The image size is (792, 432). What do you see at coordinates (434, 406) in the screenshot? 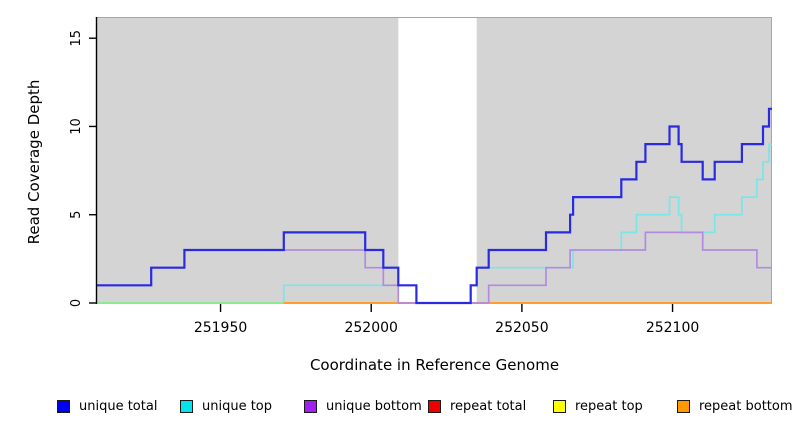
I see `legend-swatch-repeat-total` at bounding box center [434, 406].